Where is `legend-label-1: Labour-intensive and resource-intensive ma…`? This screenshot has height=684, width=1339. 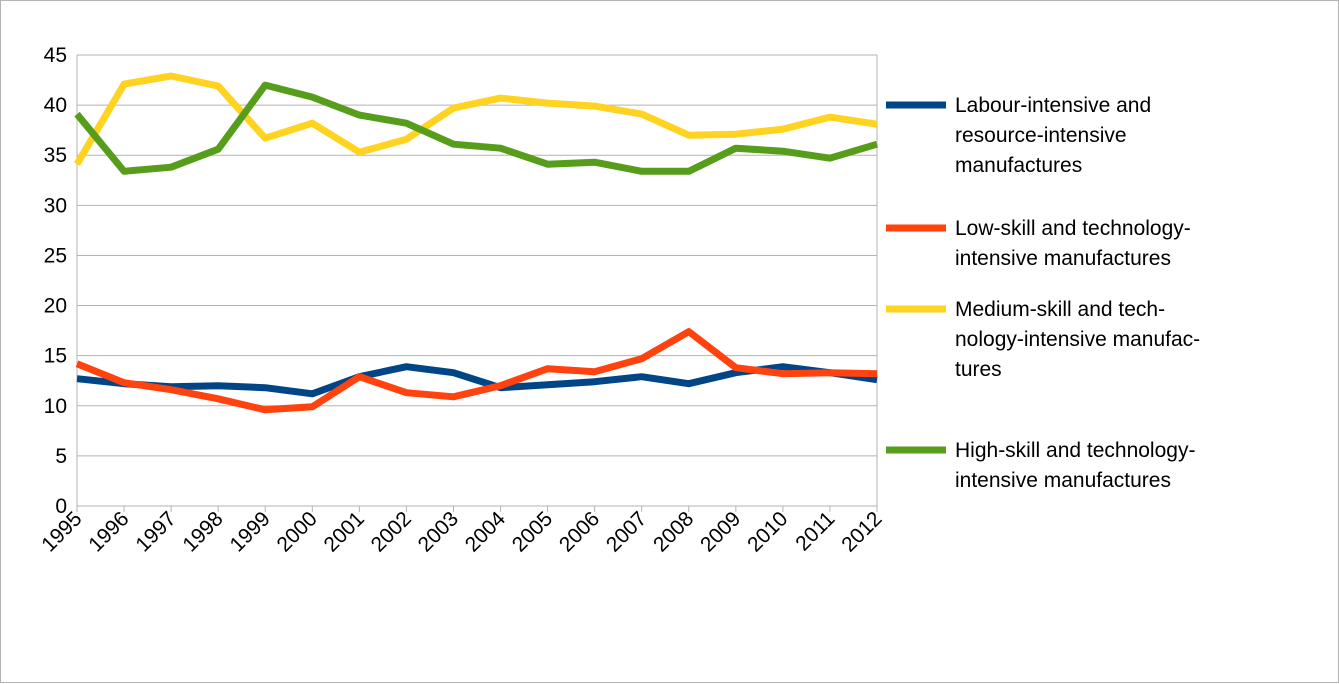 legend-label-1: Labour-intensive and resource-intensive ma… is located at coordinates (1053, 135).